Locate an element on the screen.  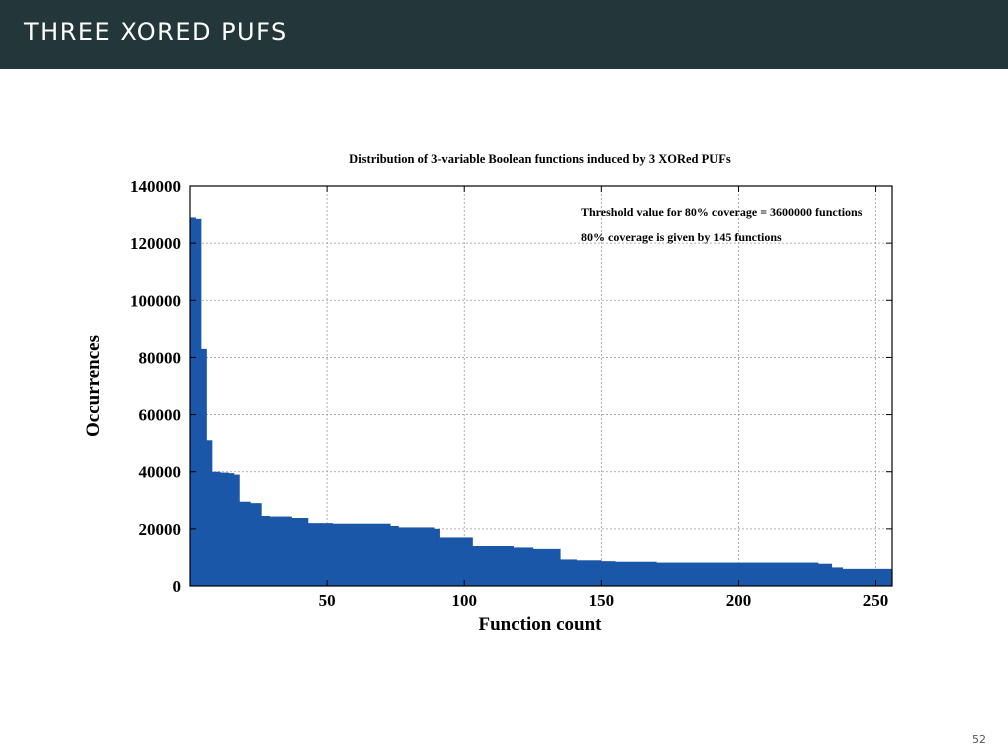
y-tick-label: 20000 is located at coordinates (160, 529).